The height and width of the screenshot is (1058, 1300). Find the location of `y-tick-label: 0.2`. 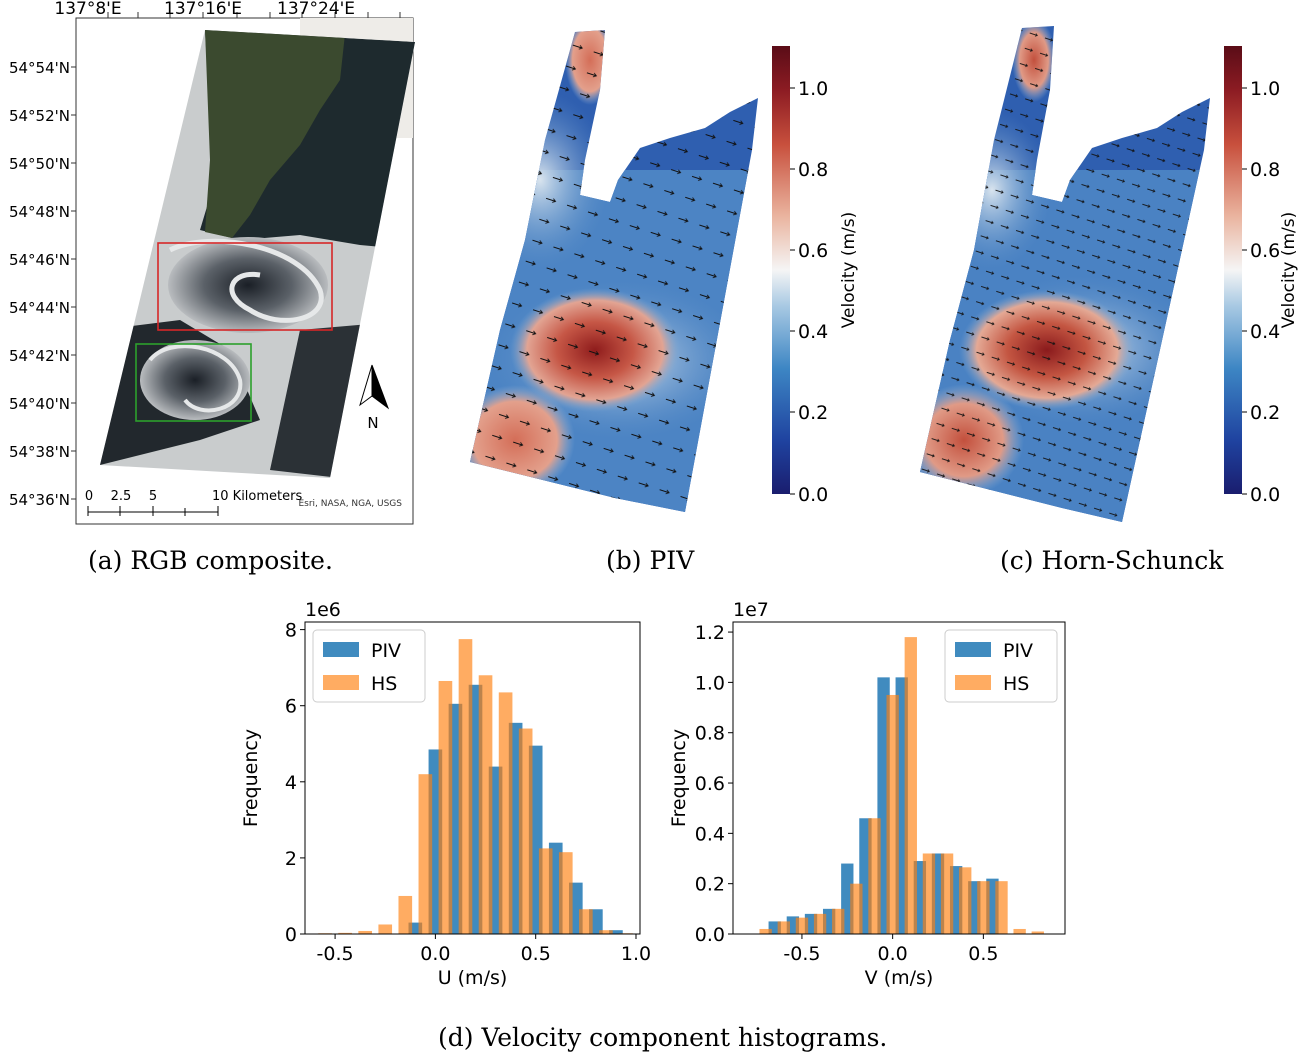

y-tick-label: 0.2 is located at coordinates (710, 885).